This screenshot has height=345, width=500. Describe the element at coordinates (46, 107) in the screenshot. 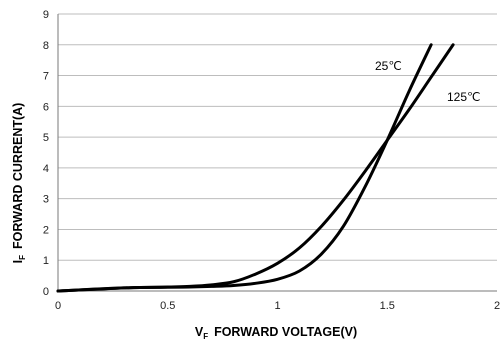

I see `y-tick-label: 6` at that location.